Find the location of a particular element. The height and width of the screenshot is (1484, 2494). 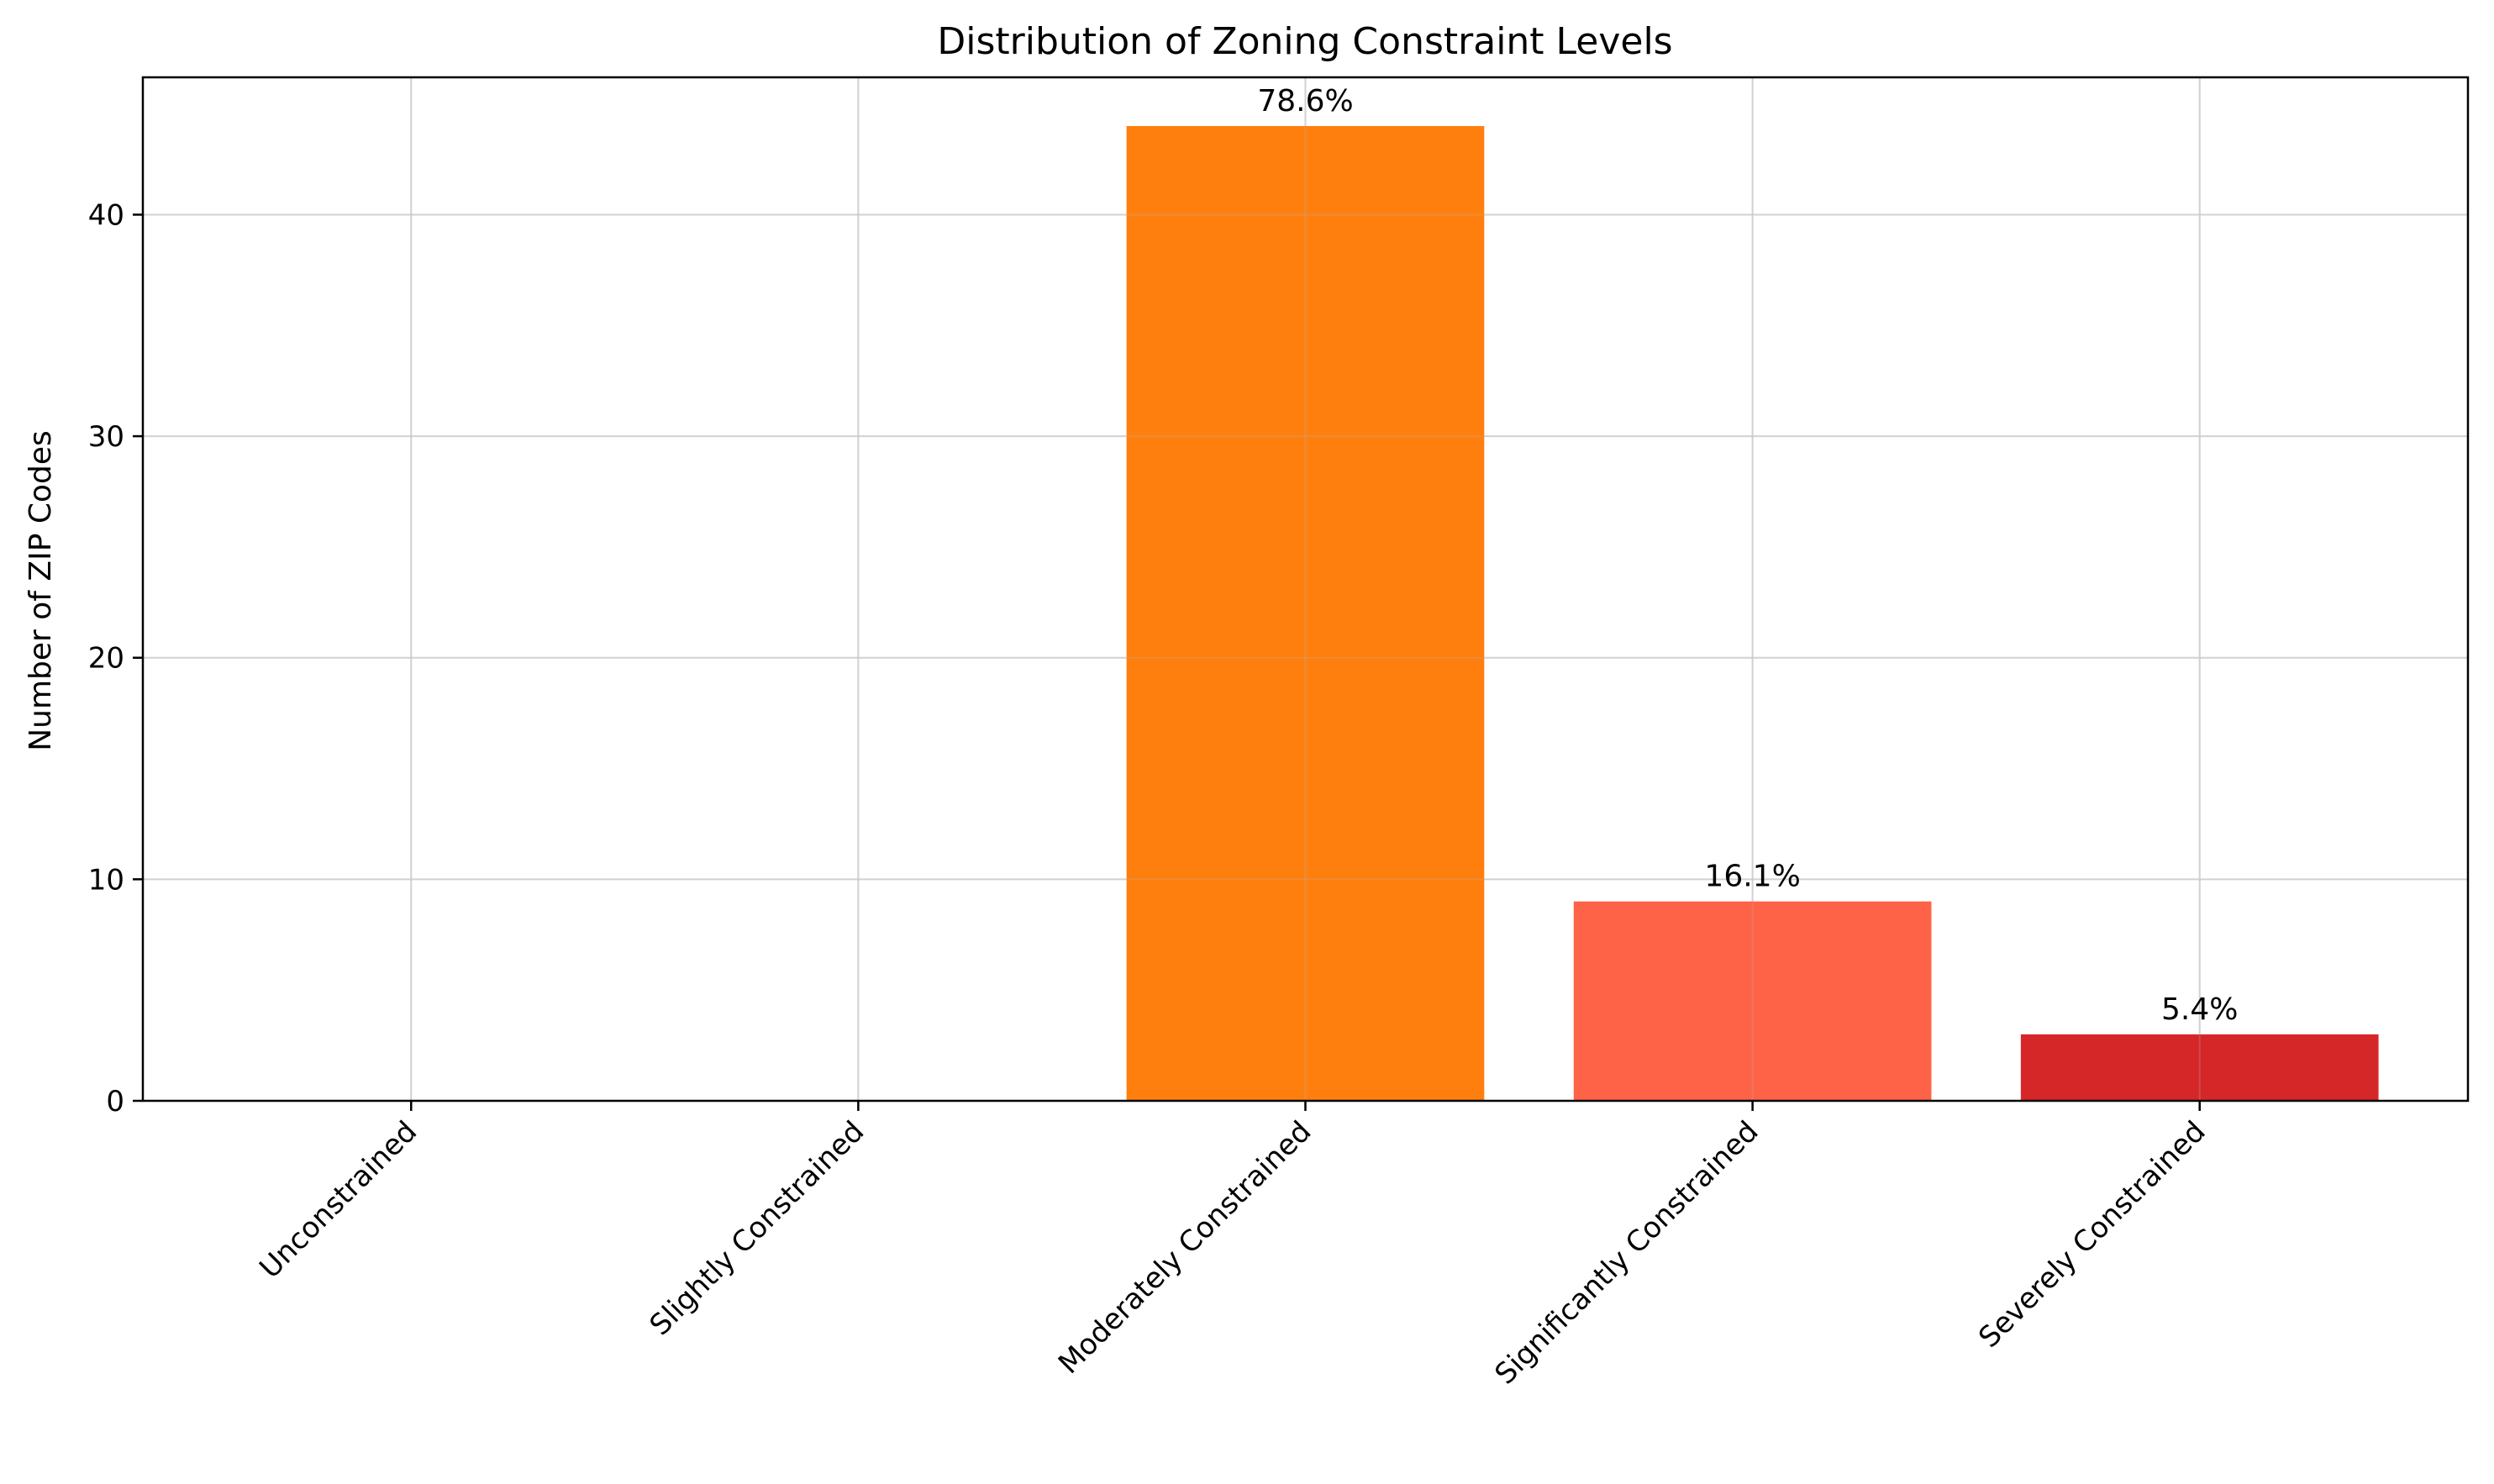

y-tick-label: 20 is located at coordinates (106, 659).